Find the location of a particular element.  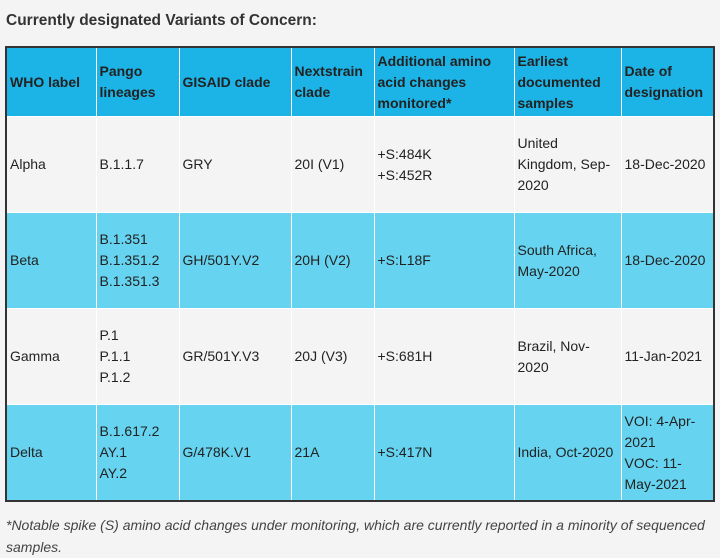

table-cell: 20H (V2) is located at coordinates (332, 260).